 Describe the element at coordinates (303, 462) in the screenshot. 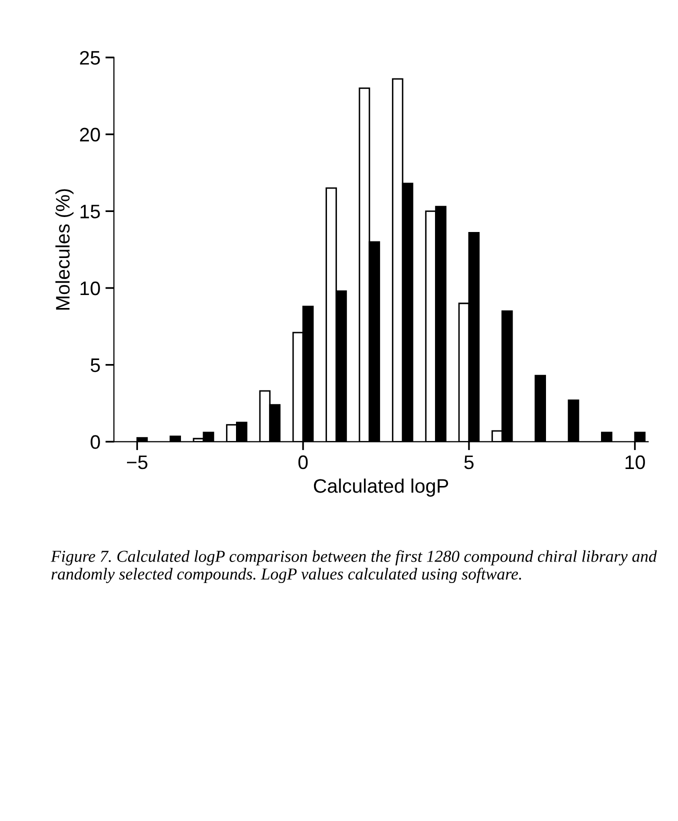

I see `x-tick-label: 0` at that location.